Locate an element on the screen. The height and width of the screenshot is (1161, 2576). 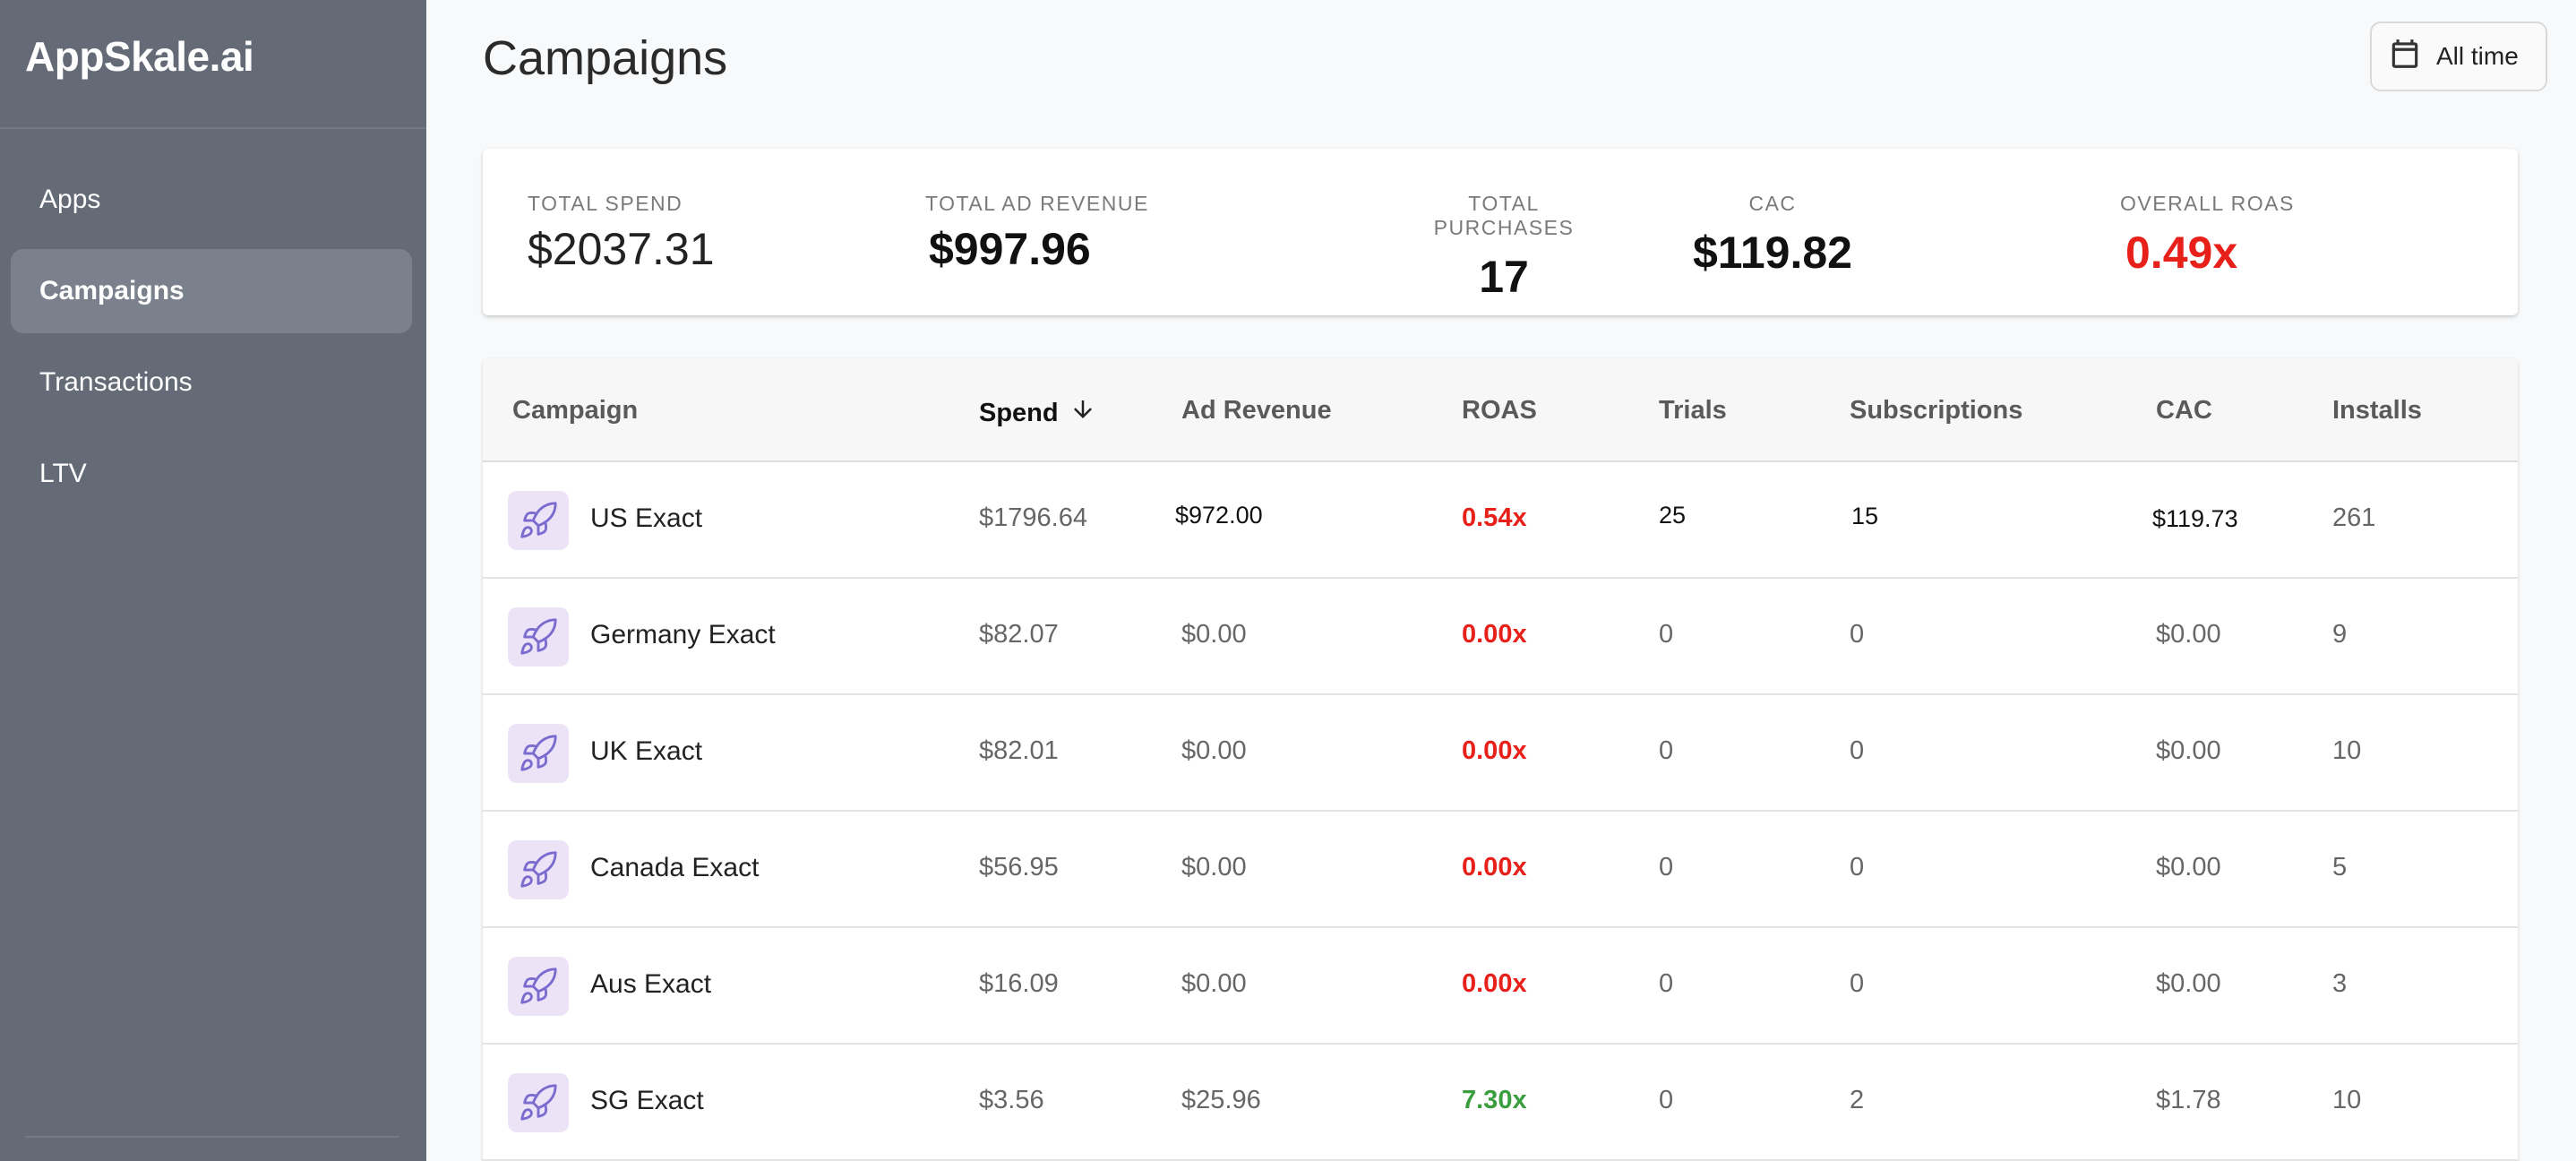
stat-value: $119.82 is located at coordinates (1772, 253).